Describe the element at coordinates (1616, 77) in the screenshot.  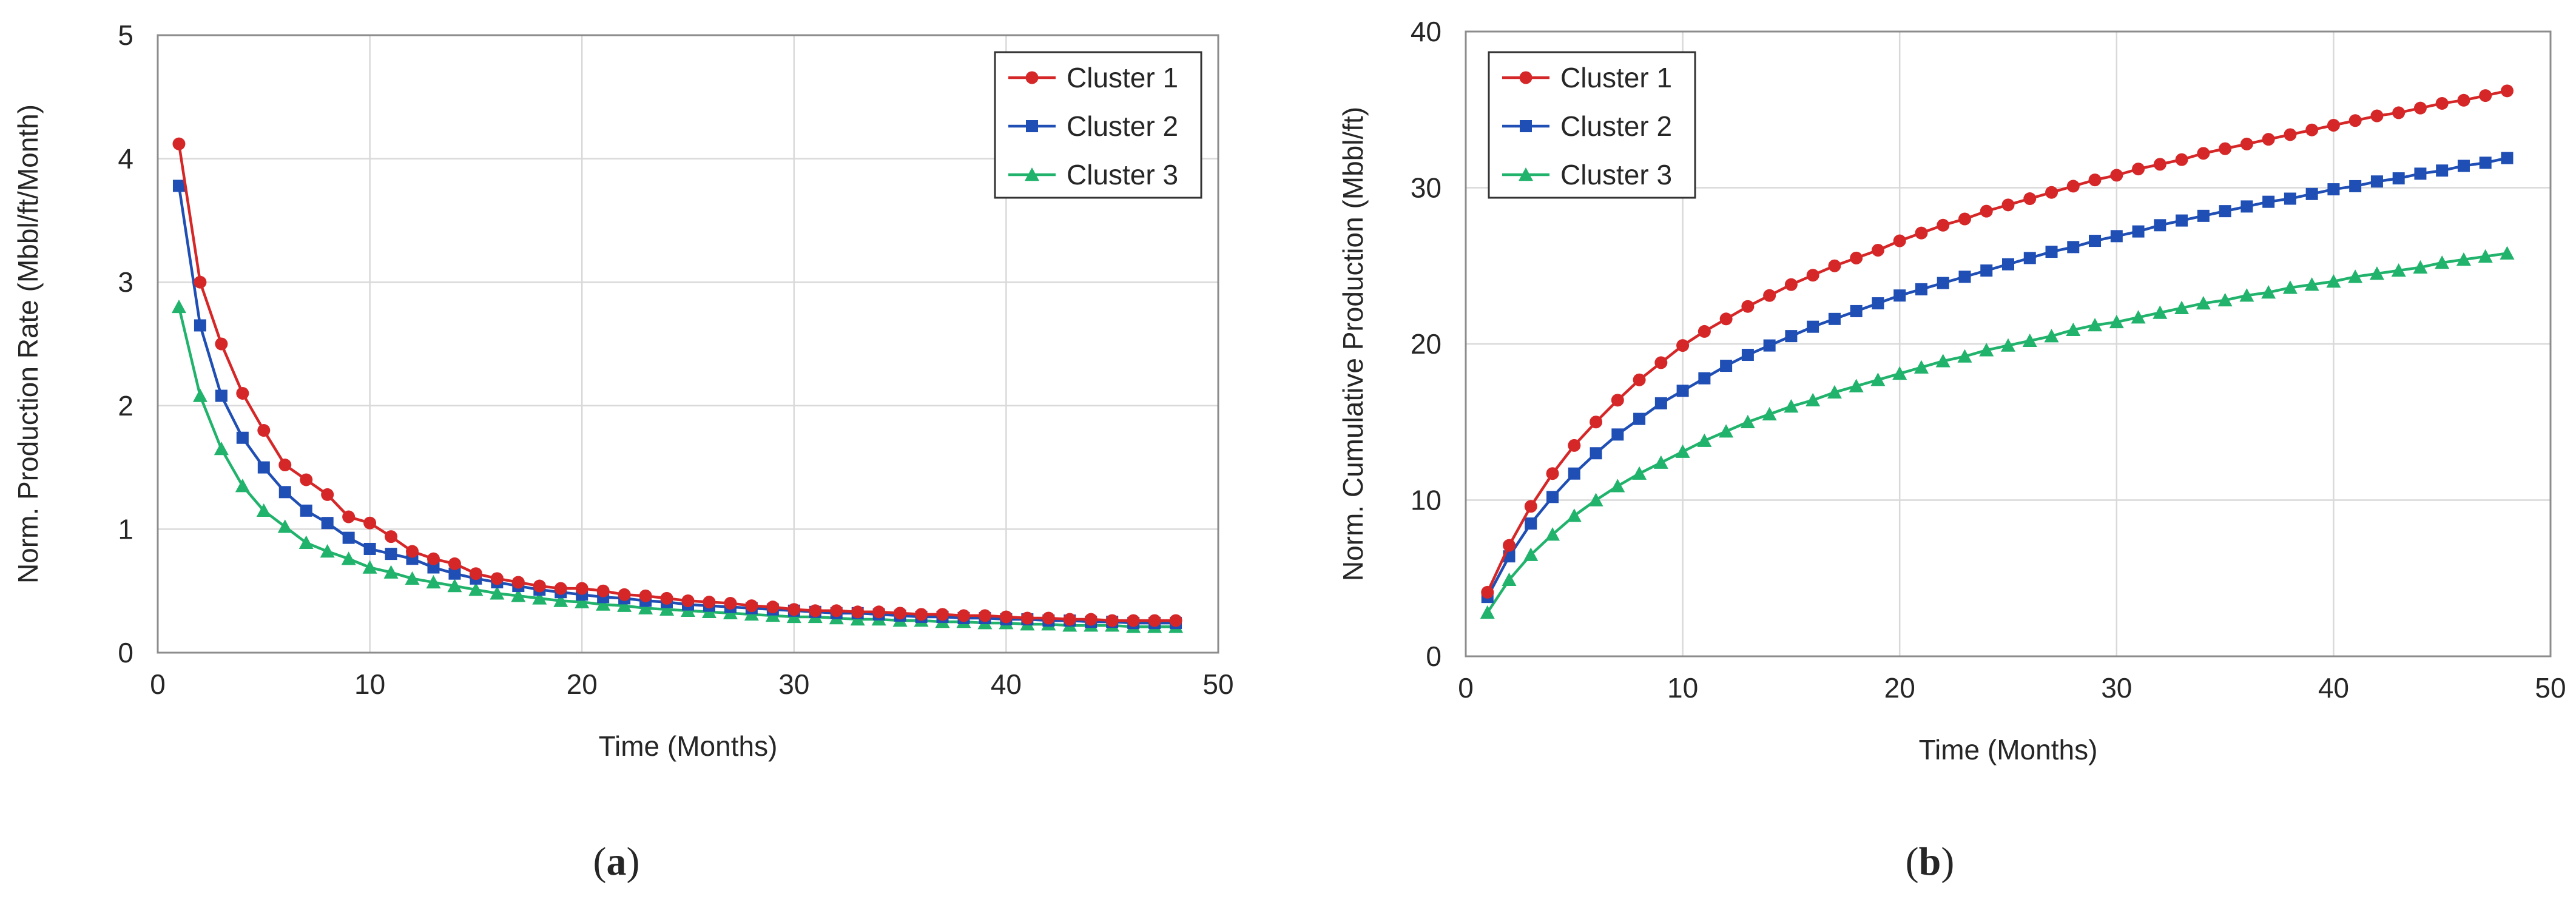
I see `legend-label: Cluster 1` at that location.